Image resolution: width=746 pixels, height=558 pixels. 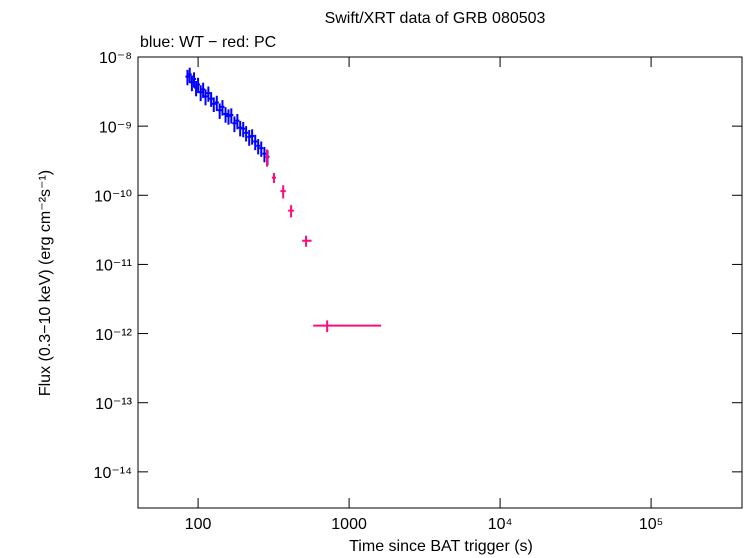 I want to click on y-tick-label: 10⁻¹³, so click(x=114, y=404).